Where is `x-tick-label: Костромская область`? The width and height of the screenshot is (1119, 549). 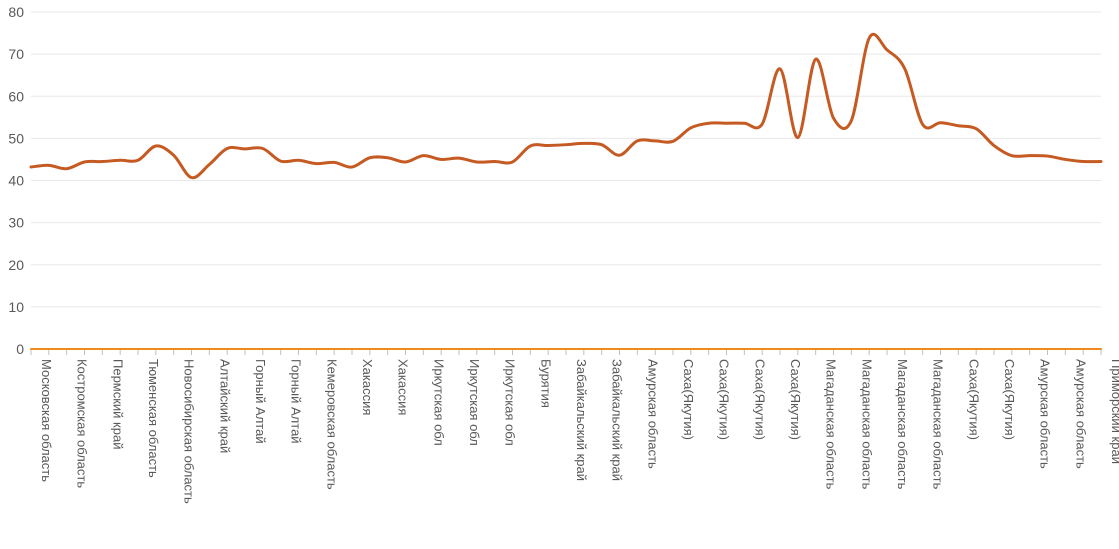
x-tick-label: Костромская область is located at coordinates (82, 423).